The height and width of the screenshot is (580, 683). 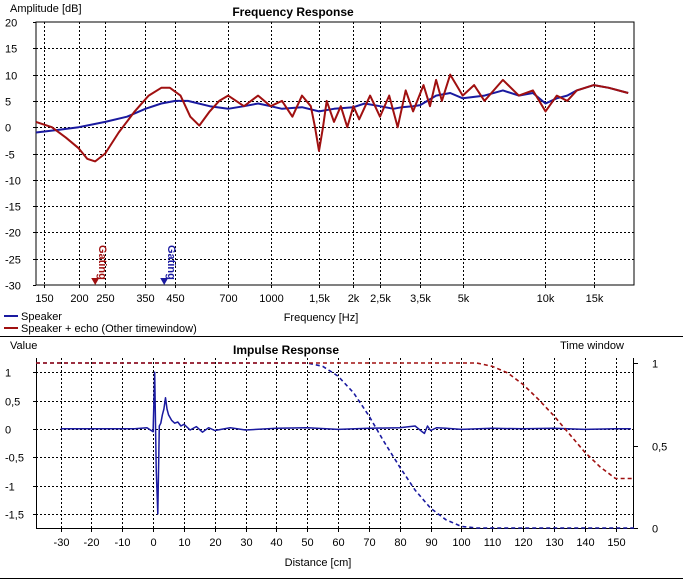 I want to click on frequency-x-tick-label: 2k, so click(x=354, y=299).